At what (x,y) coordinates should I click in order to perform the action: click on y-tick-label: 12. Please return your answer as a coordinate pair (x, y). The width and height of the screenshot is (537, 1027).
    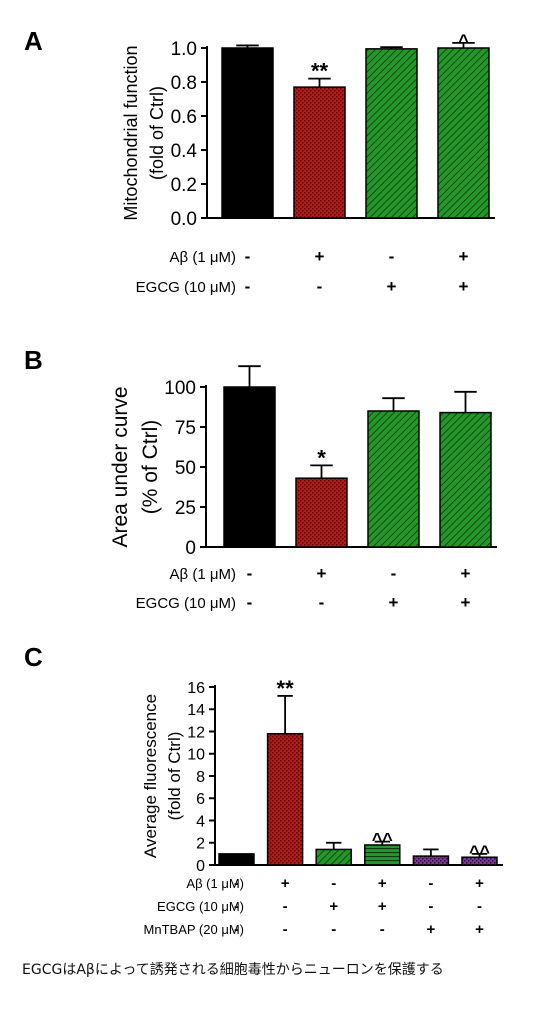
    Looking at the image, I should click on (196, 732).